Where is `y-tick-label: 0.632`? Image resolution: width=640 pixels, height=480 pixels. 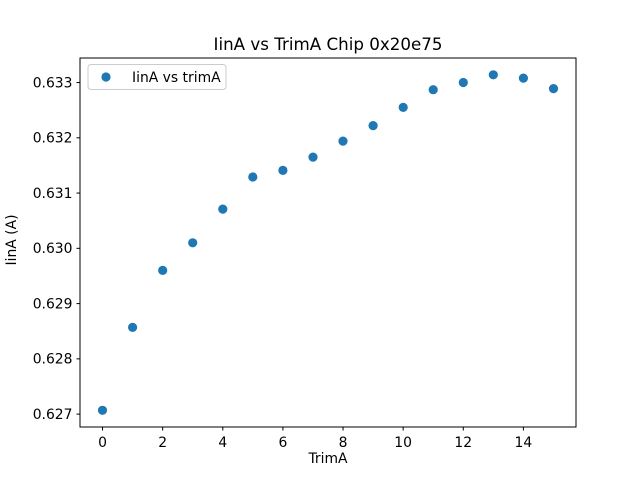 y-tick-label: 0.632 is located at coordinates (53, 139).